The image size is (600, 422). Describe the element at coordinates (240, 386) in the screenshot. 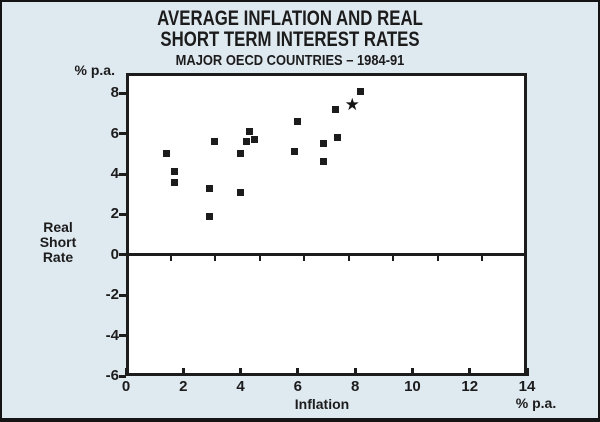

I see `x-tick-label: 4` at that location.